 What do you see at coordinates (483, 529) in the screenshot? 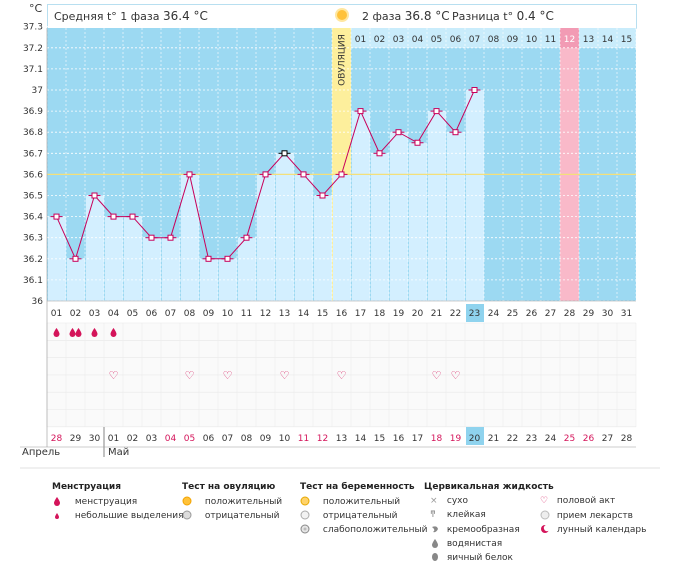
I see `legend-label: кремообразная` at bounding box center [483, 529].